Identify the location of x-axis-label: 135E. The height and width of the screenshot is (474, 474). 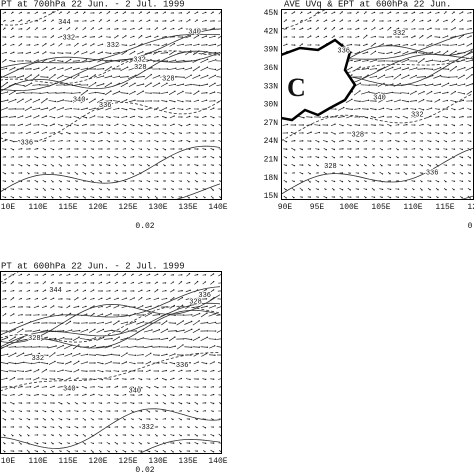
(187, 461).